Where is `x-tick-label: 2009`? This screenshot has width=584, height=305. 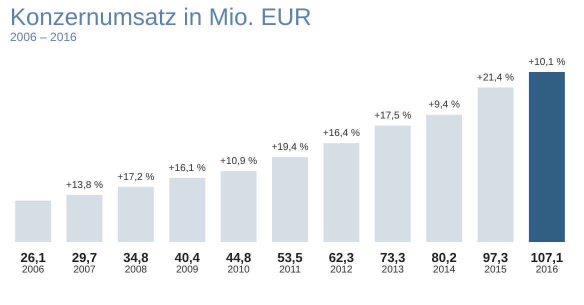
x-tick-label: 2009 is located at coordinates (187, 270).